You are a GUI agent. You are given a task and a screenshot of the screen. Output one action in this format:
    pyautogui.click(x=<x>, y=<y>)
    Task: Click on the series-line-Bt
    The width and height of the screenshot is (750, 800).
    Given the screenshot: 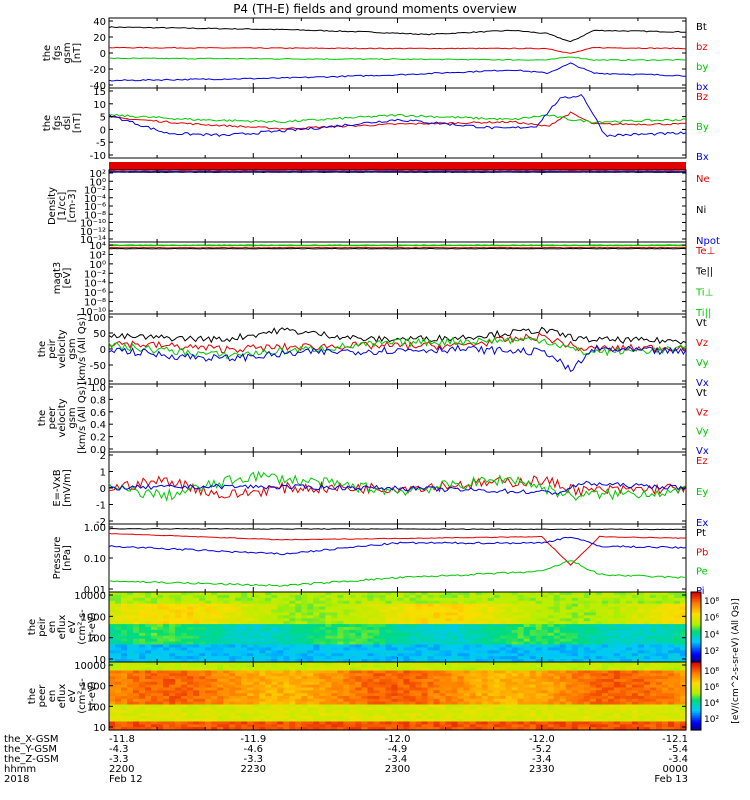 What is the action you would take?
    pyautogui.click(x=397, y=34)
    